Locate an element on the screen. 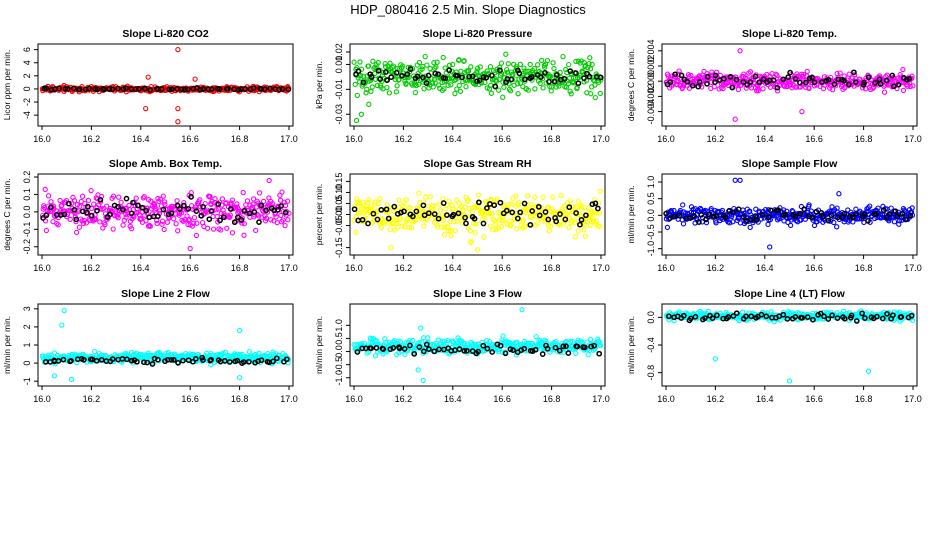 The image size is (936, 540). y-tick-label: 4 is located at coordinates (27, 62).